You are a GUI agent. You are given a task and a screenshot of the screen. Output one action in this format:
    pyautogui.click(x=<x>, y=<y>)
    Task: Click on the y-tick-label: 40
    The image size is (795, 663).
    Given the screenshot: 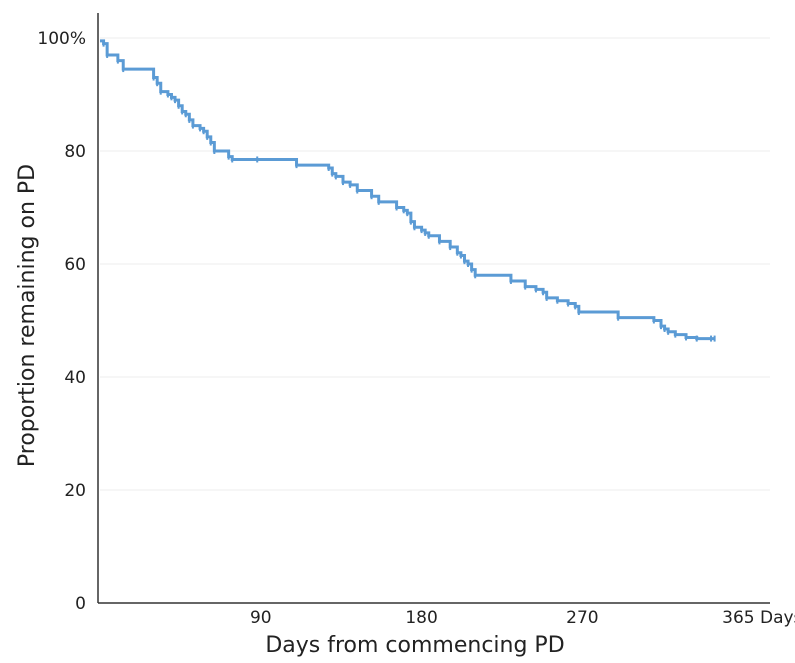 What is the action you would take?
    pyautogui.click(x=75, y=378)
    